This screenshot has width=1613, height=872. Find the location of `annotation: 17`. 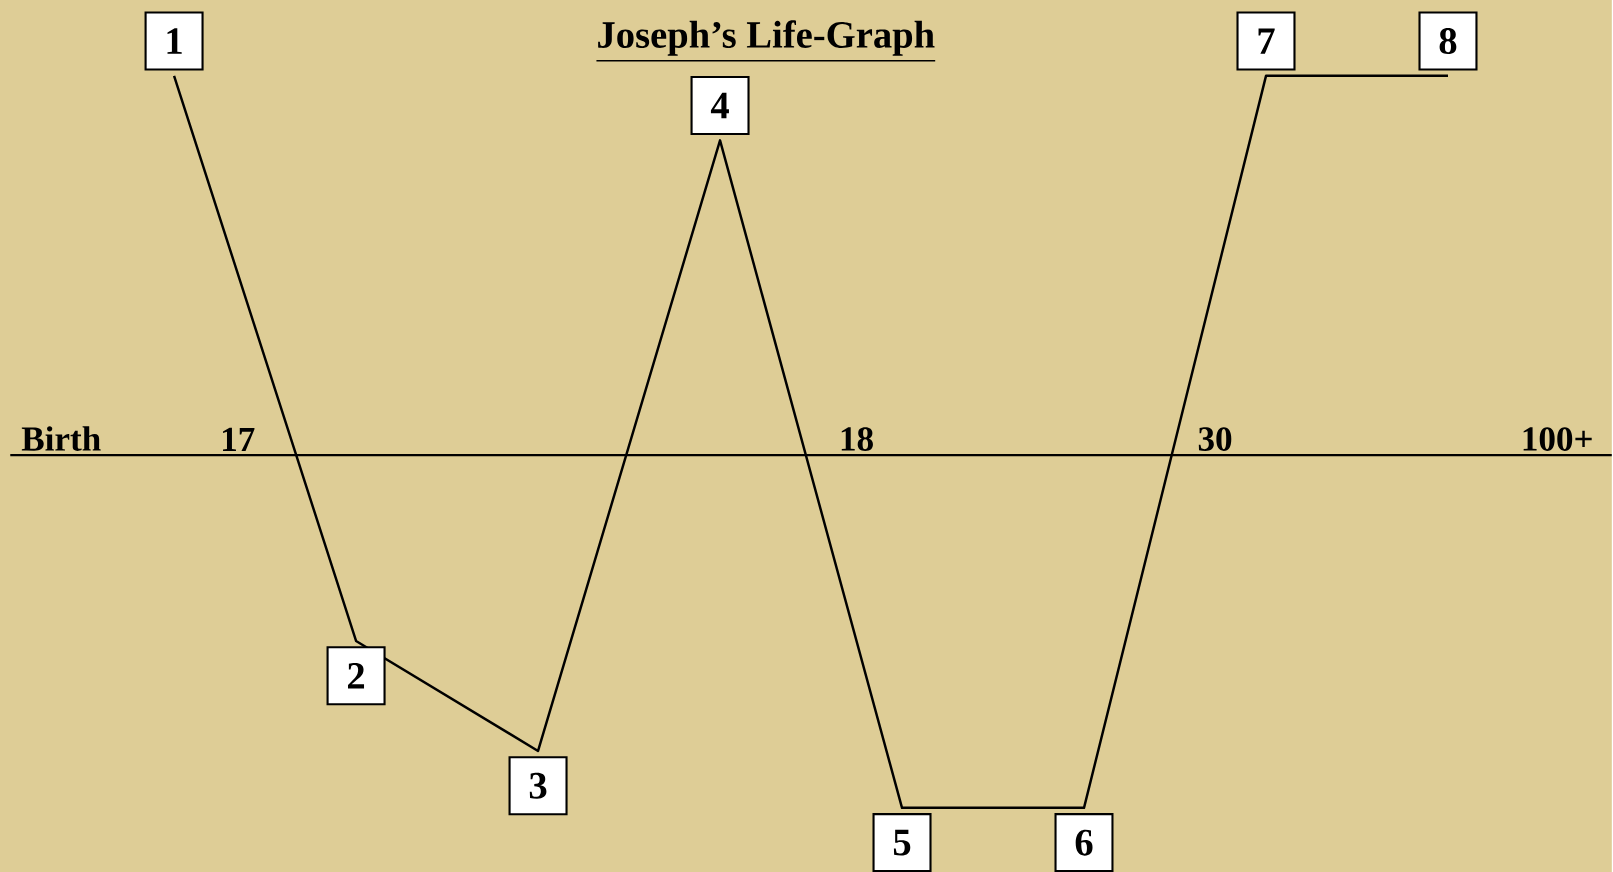

annotation: 17 is located at coordinates (239, 439).